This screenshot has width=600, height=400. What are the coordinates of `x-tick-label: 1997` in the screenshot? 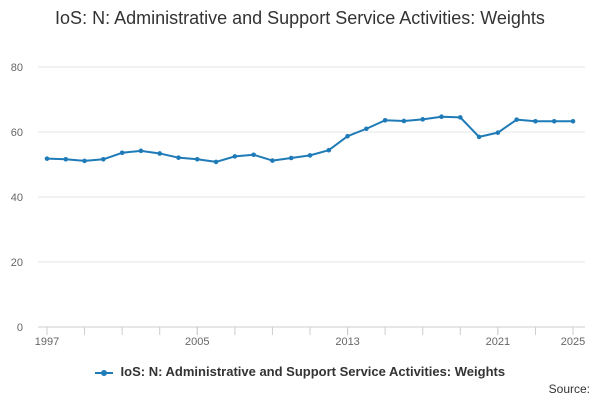 It's located at (47, 342).